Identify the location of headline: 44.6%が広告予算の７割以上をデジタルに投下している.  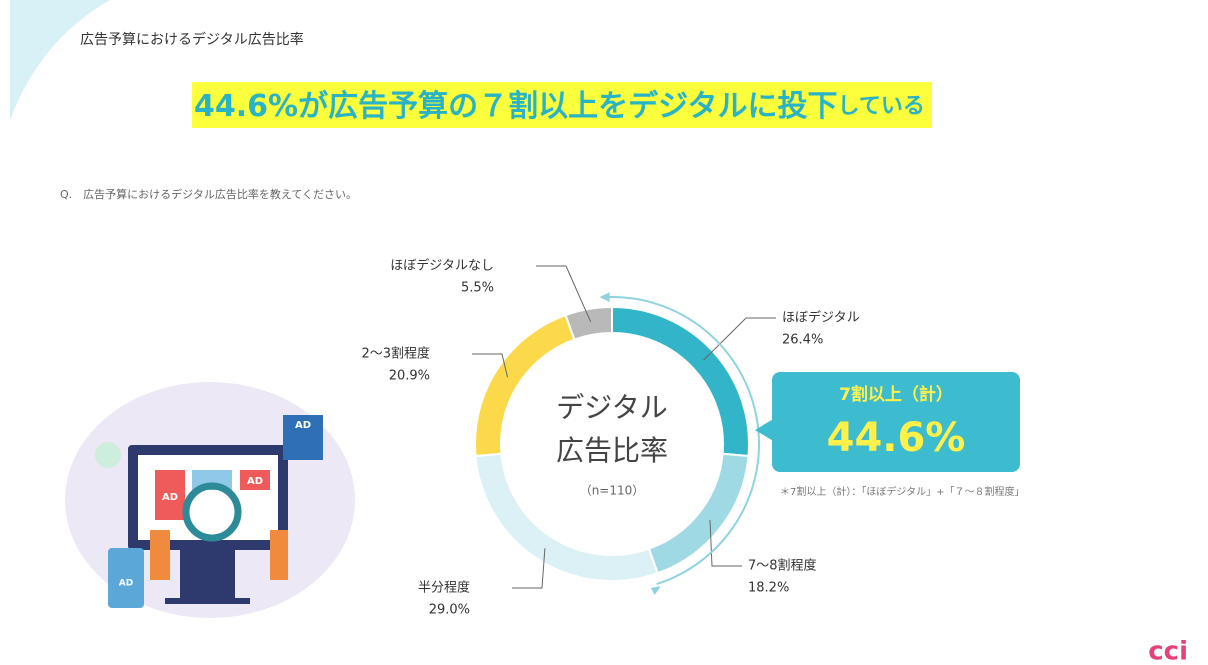
(559, 106).